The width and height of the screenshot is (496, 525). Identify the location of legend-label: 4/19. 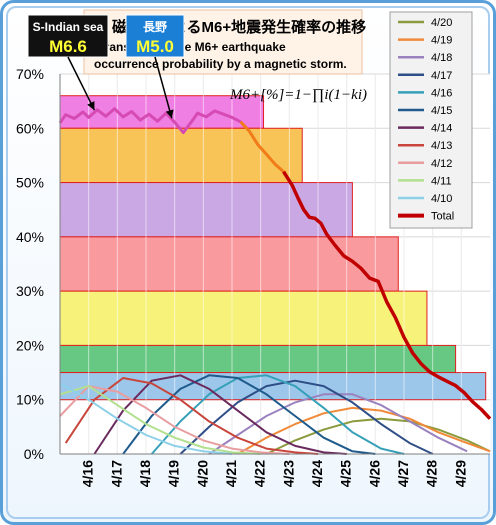
(441, 41).